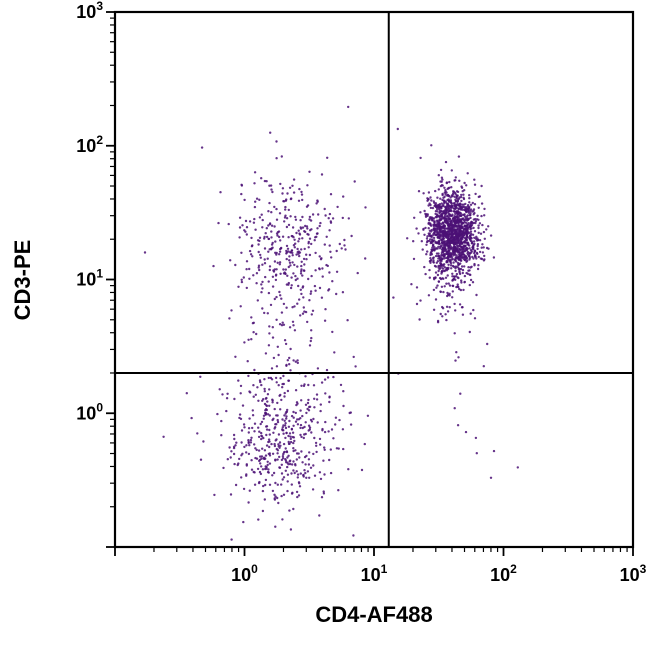  I want to click on y-axis-title: CD3-PE, so click(22, 280).